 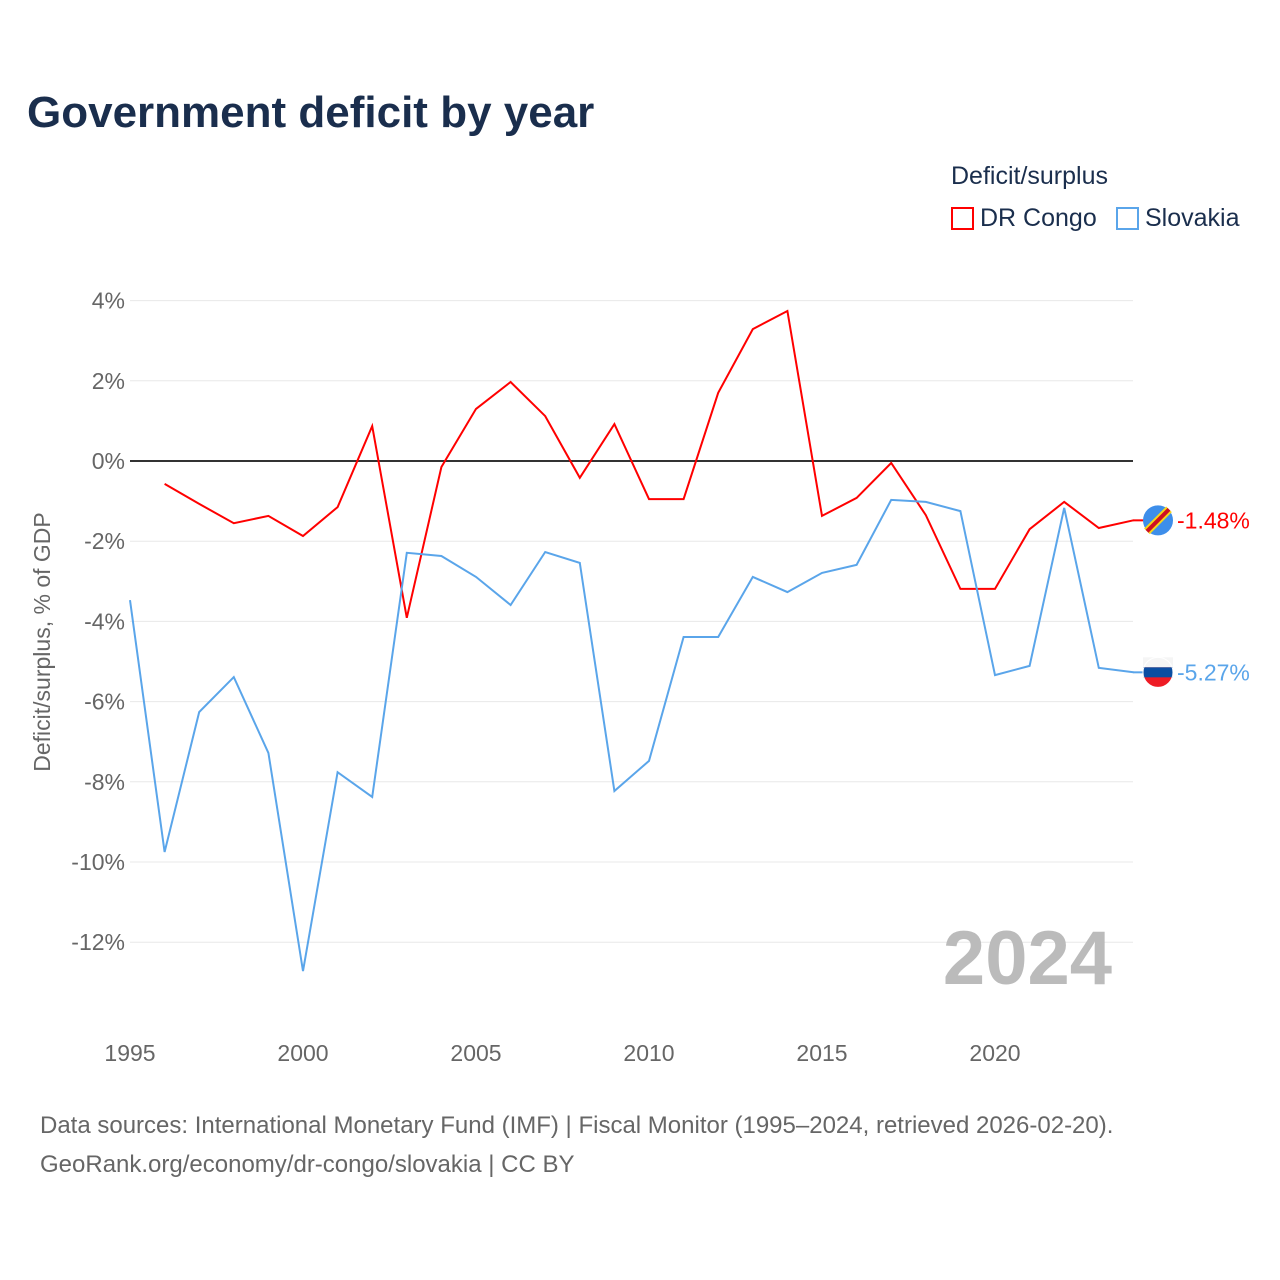 I want to click on year-watermark: 2024, so click(x=1027, y=958).